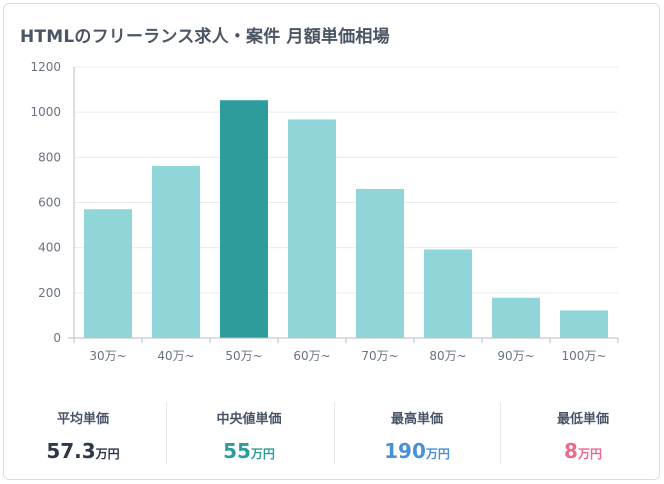  I want to click on y-tick-label: 0, so click(57, 338).